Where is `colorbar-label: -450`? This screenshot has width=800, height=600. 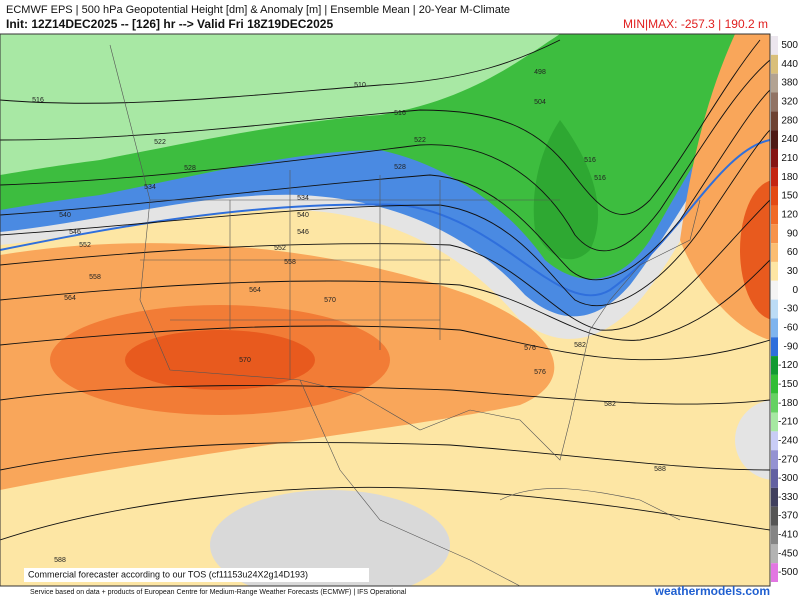
colorbar-label: -450 is located at coordinates (788, 553).